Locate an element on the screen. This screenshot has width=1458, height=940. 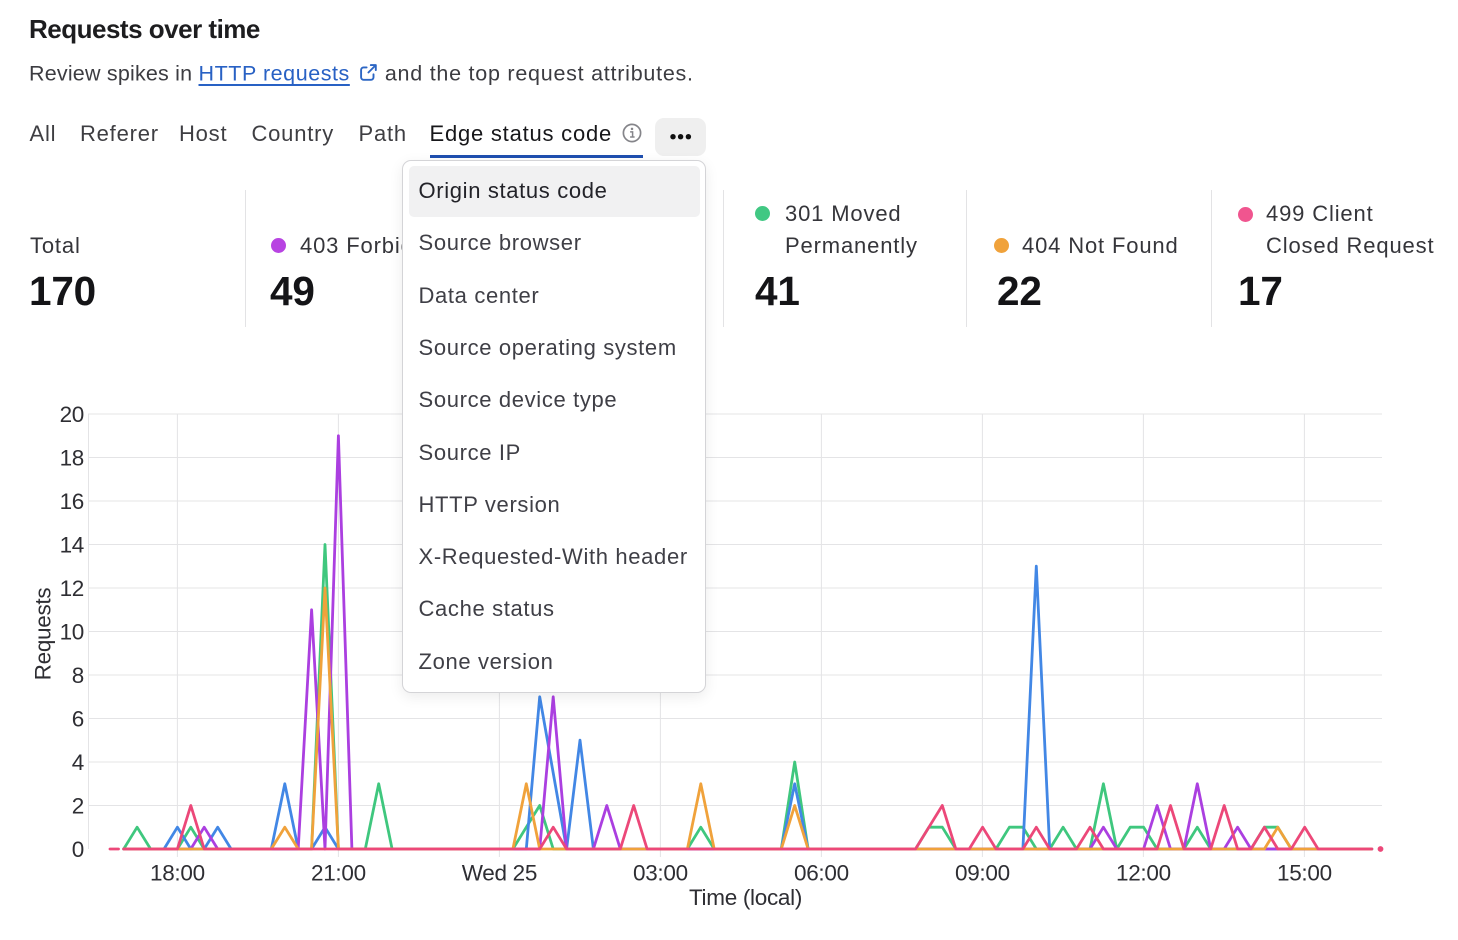
svg-text: 09:00 is located at coordinates (982, 873).